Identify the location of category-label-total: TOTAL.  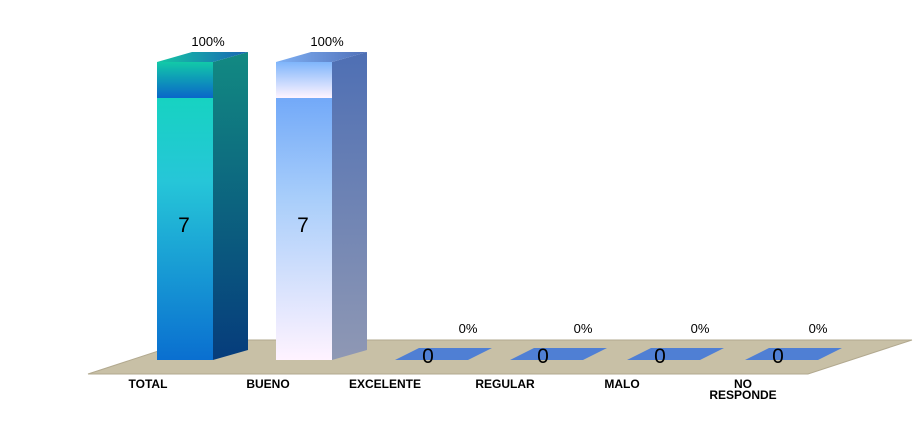
(148, 384).